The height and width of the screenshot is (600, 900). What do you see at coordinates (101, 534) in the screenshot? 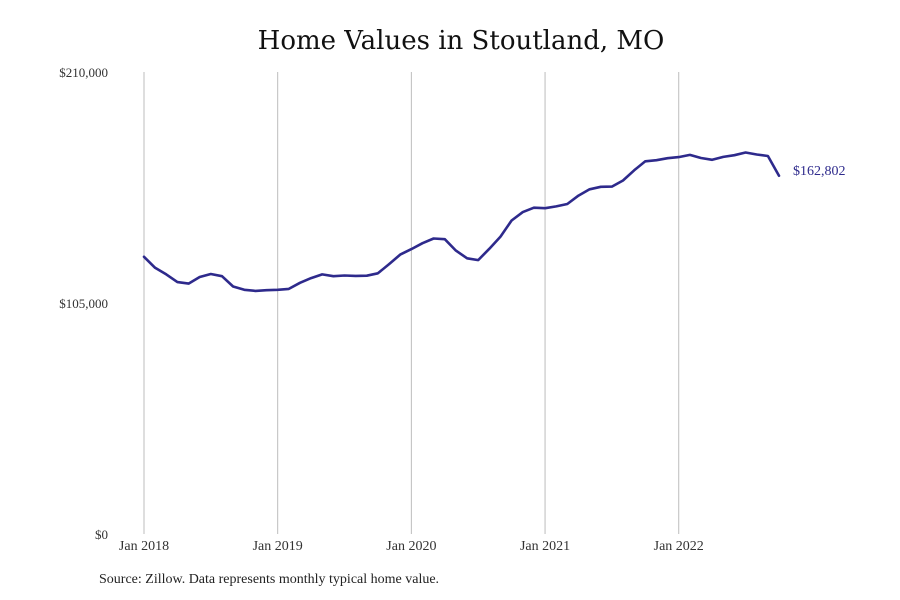
I see `y-tick-label: $0` at bounding box center [101, 534].